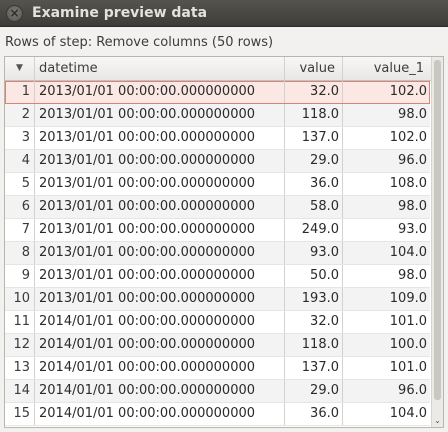 The width and height of the screenshot is (448, 432). Describe the element at coordinates (408, 183) in the screenshot. I see `cell-value-1: 108.0` at that location.